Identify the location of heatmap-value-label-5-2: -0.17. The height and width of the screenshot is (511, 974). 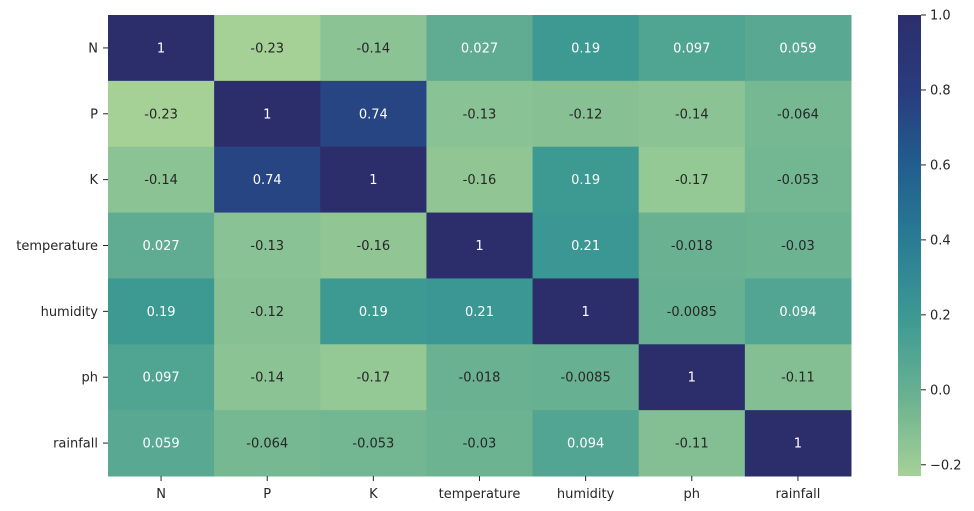
(374, 378).